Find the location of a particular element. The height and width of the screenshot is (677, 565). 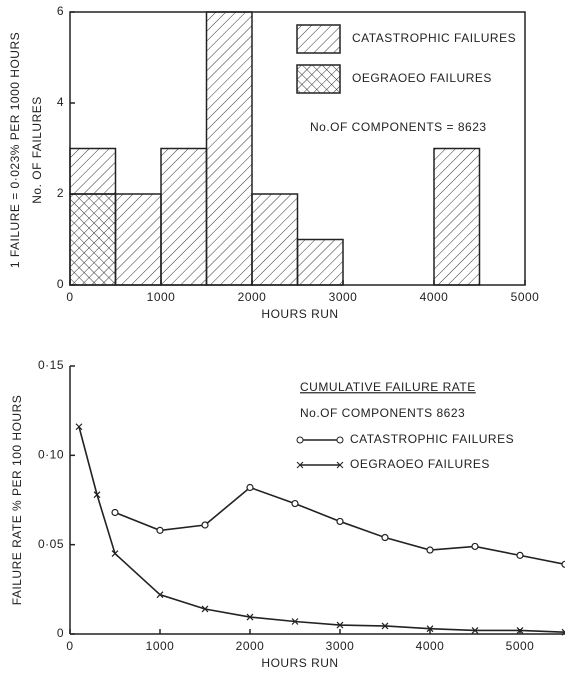

y-tick-label: 0·10 is located at coordinates (51, 455).